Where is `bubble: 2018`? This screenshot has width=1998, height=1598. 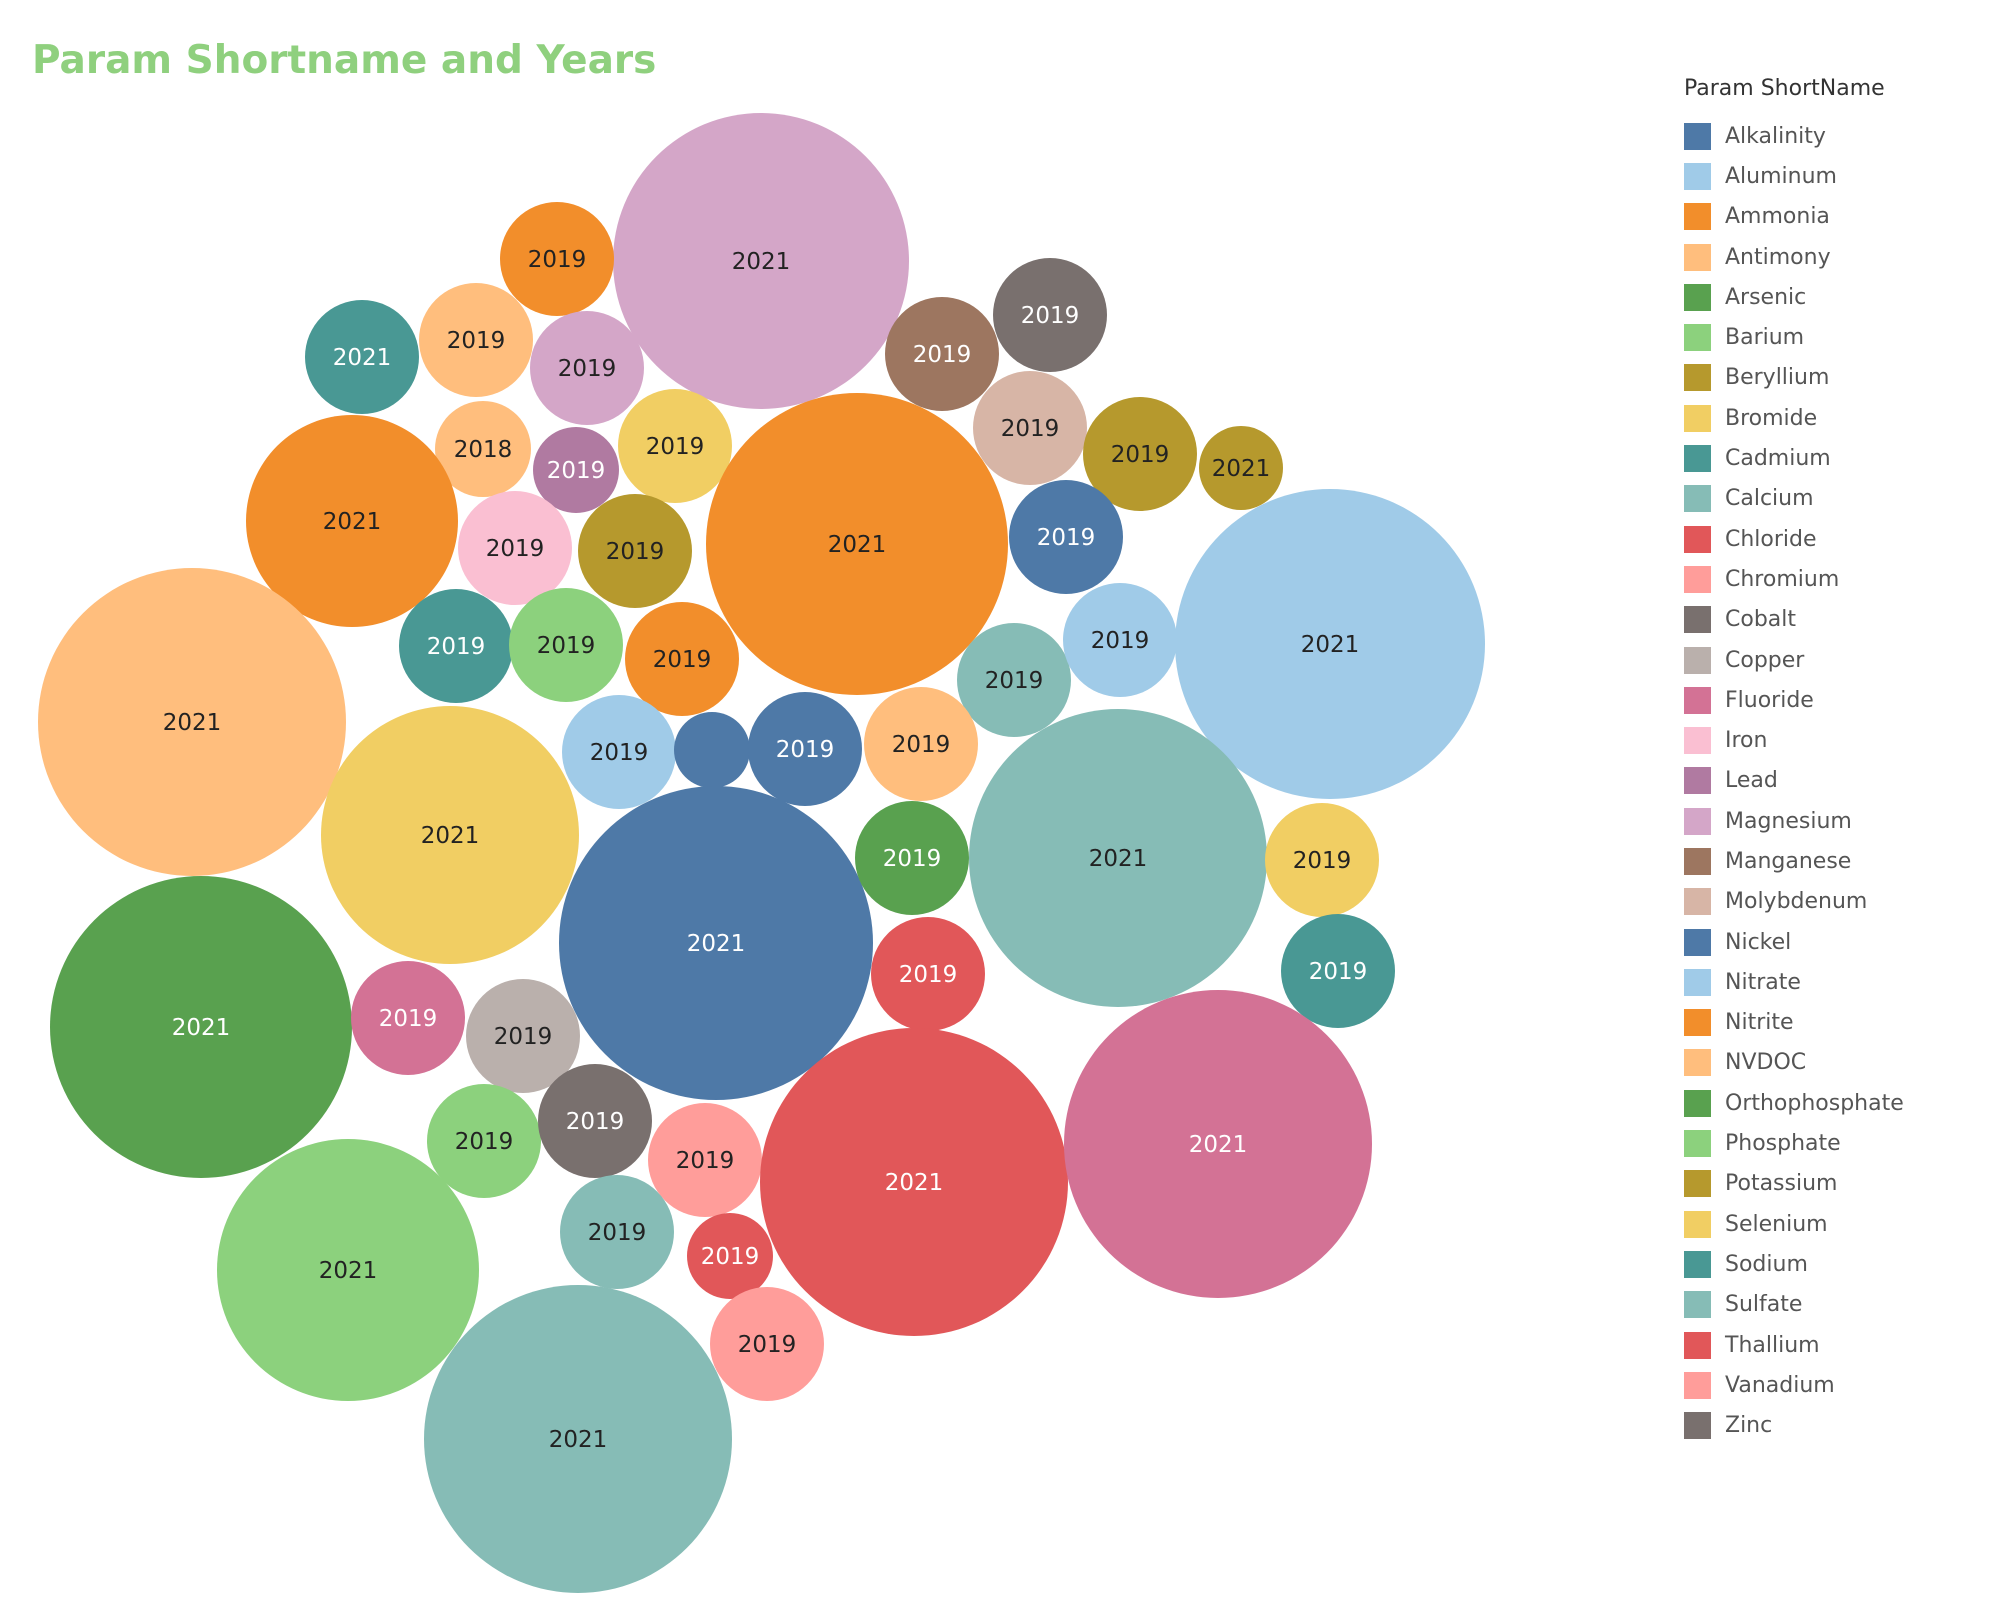
bubble: 2018 is located at coordinates (483, 449).